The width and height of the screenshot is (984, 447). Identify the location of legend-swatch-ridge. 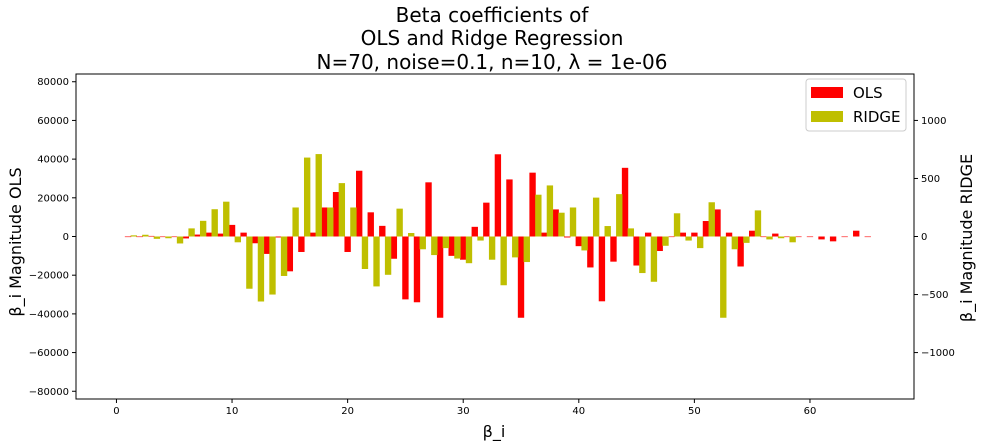
(827, 116).